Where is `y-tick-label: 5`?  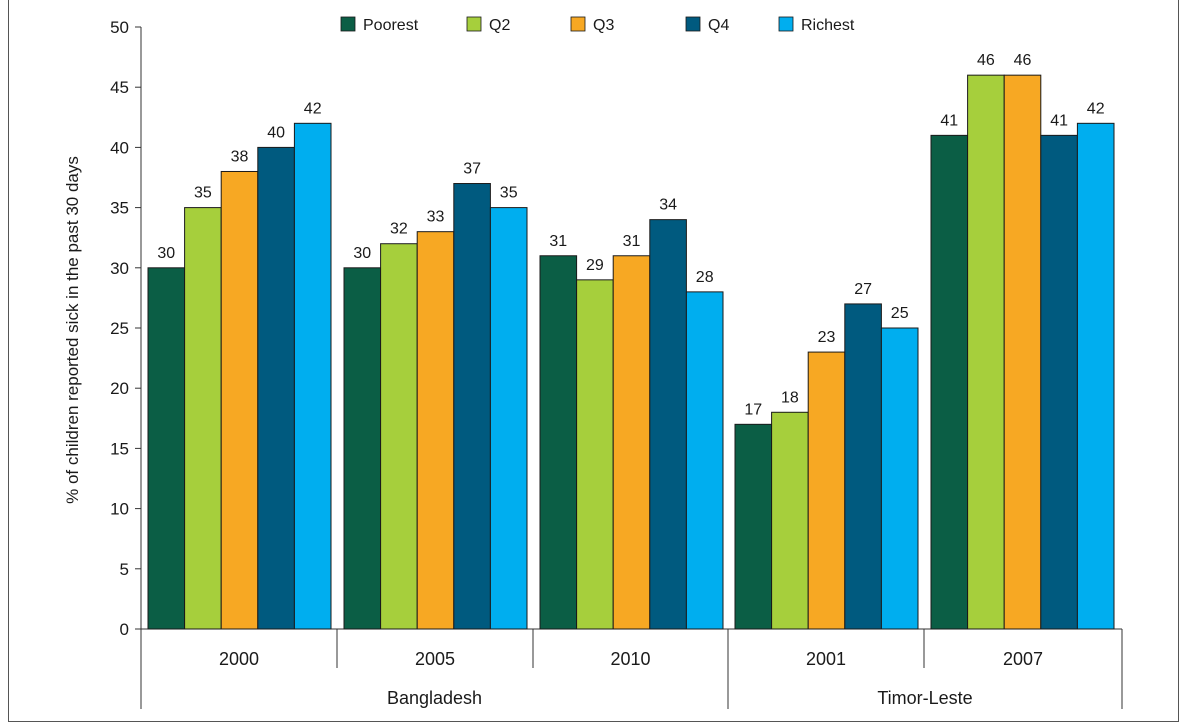 y-tick-label: 5 is located at coordinates (124, 569).